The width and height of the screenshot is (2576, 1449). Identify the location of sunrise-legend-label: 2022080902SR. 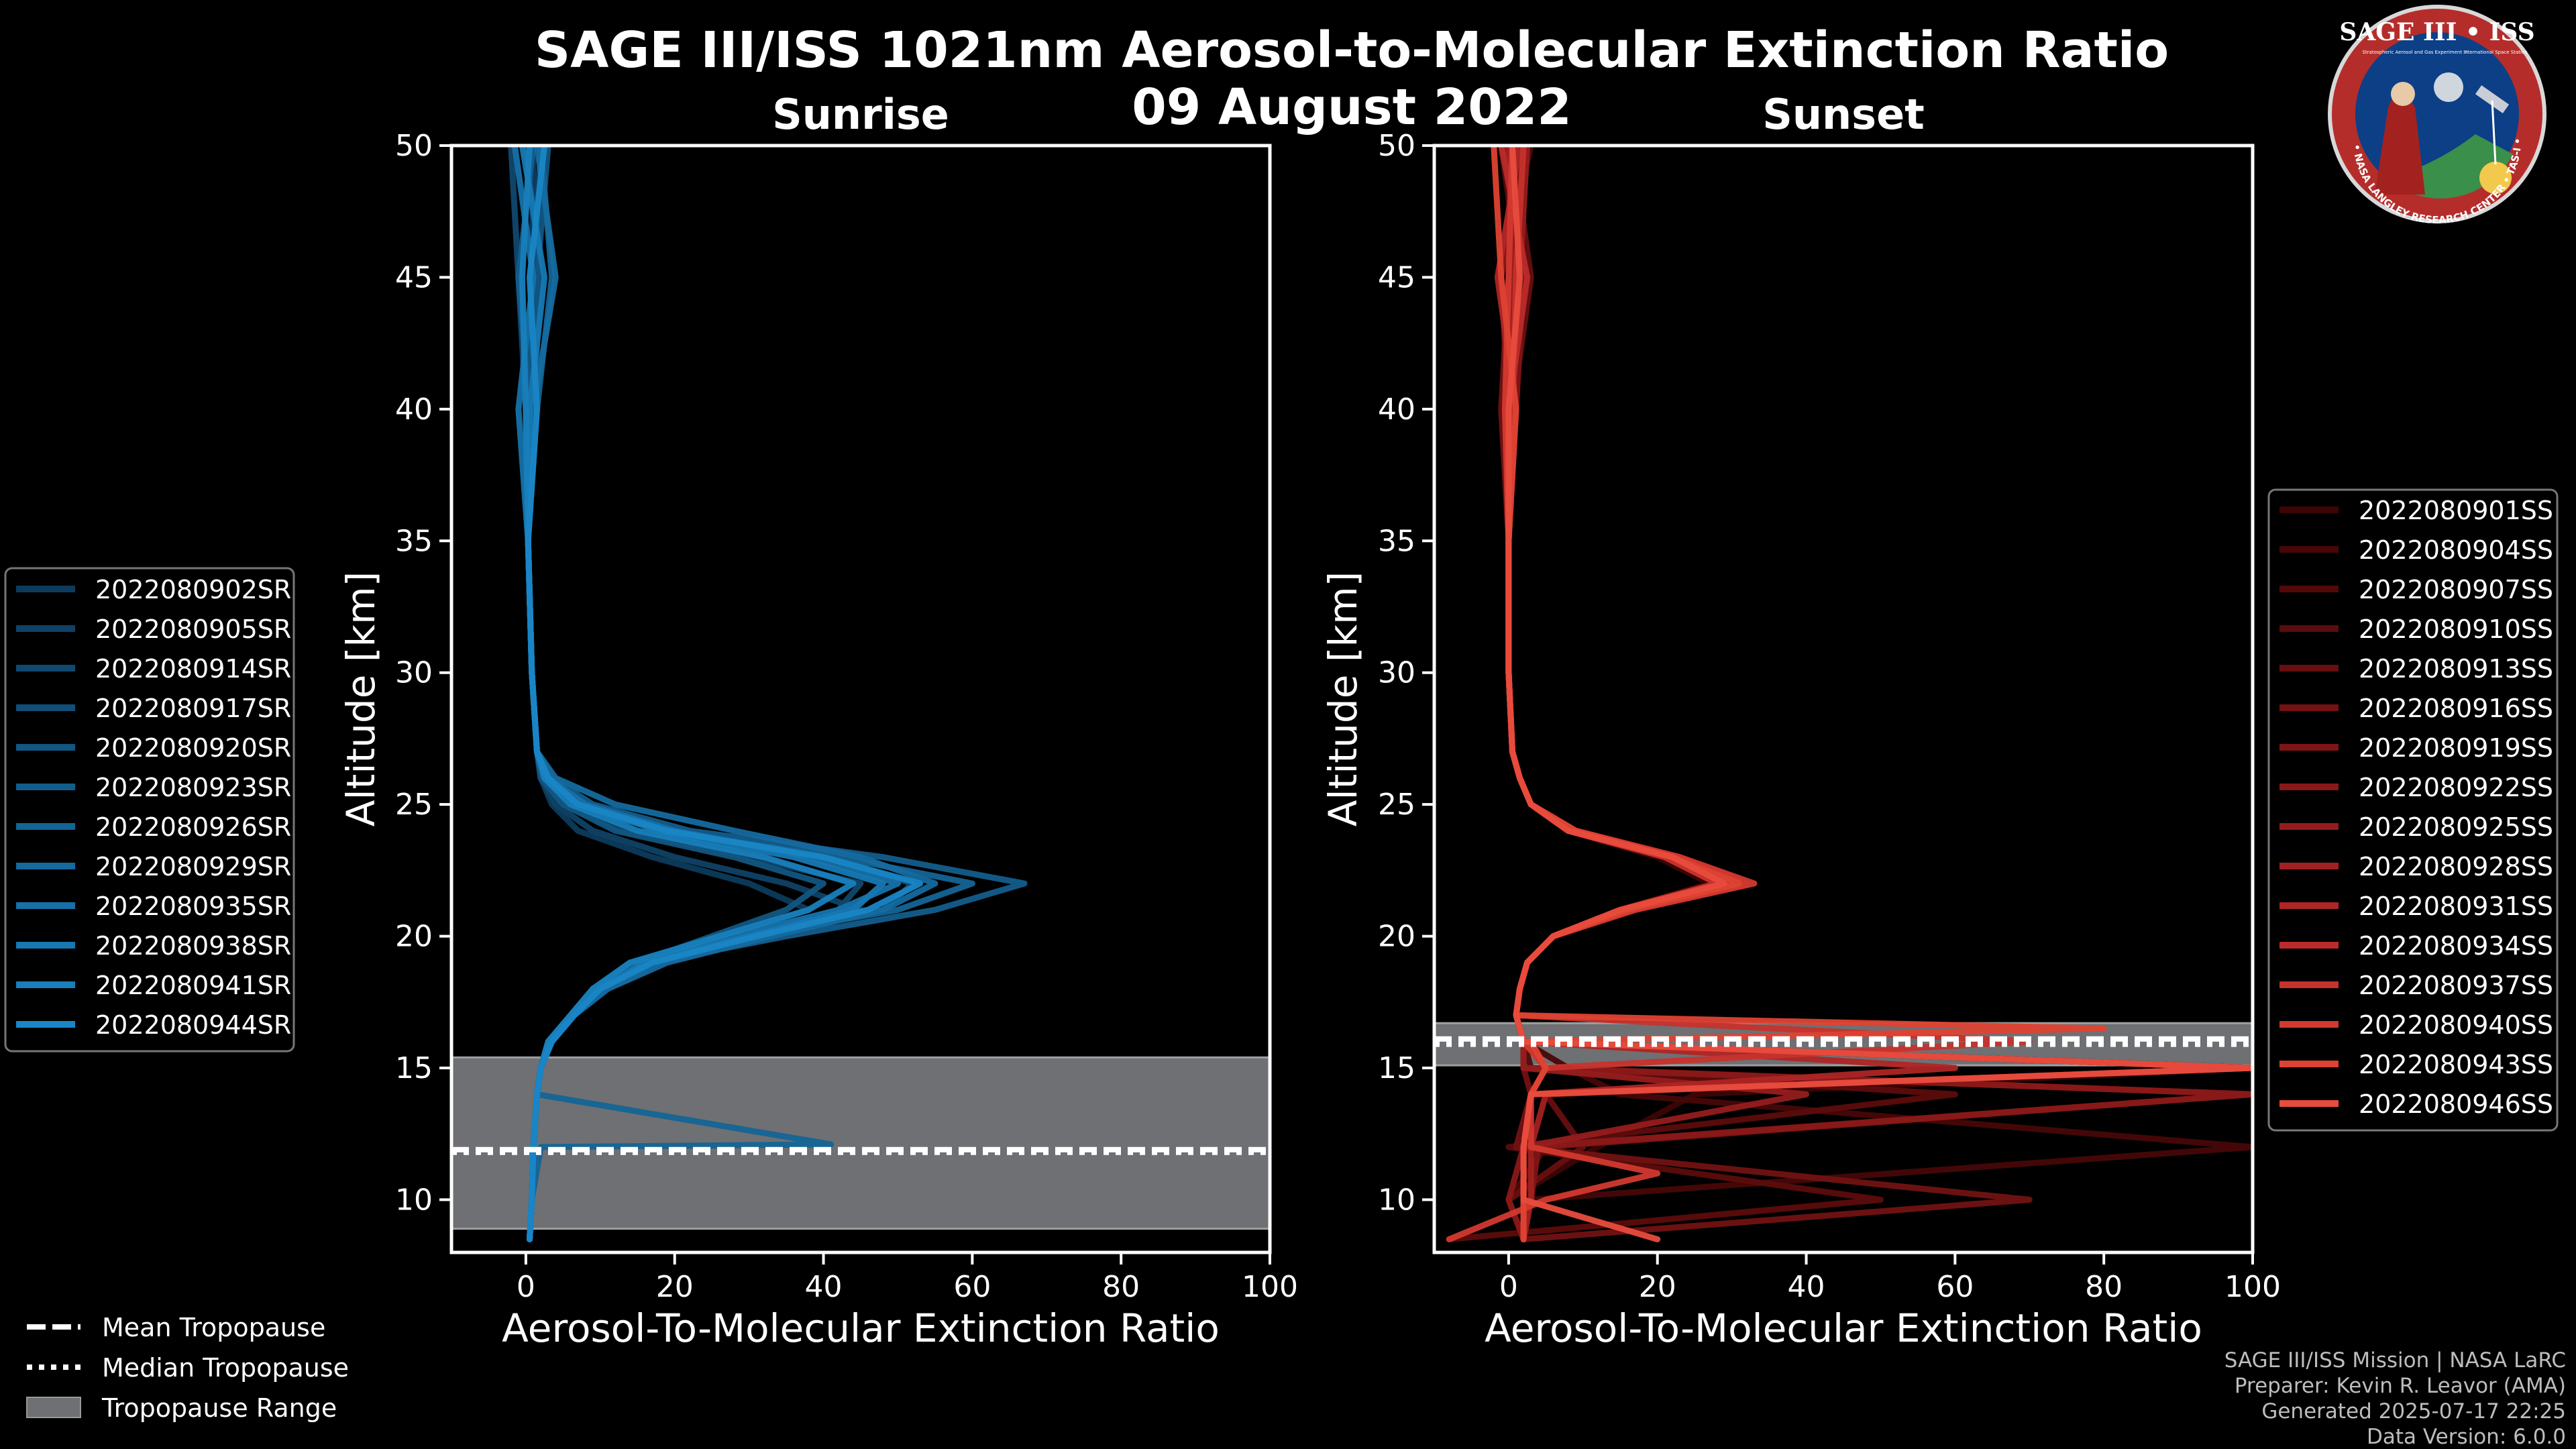
(193, 589).